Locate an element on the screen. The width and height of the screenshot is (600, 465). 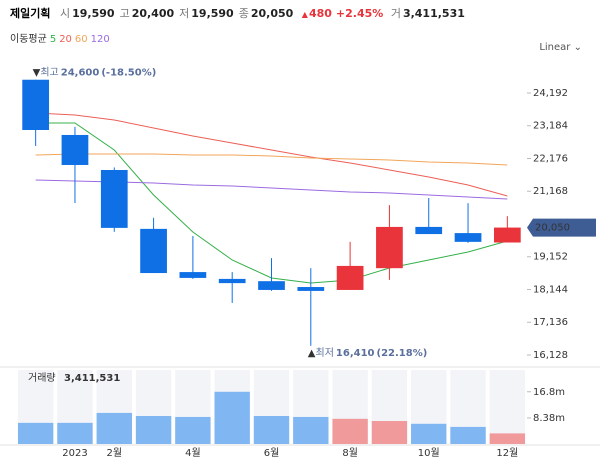
annotation-value: 24,600 is located at coordinates (80, 73).